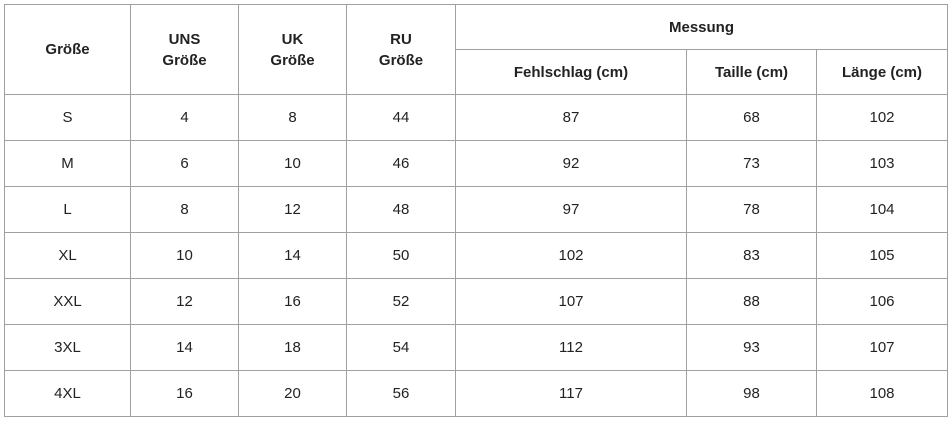 The height and width of the screenshot is (421, 951). I want to click on table-cell: 52, so click(401, 301).